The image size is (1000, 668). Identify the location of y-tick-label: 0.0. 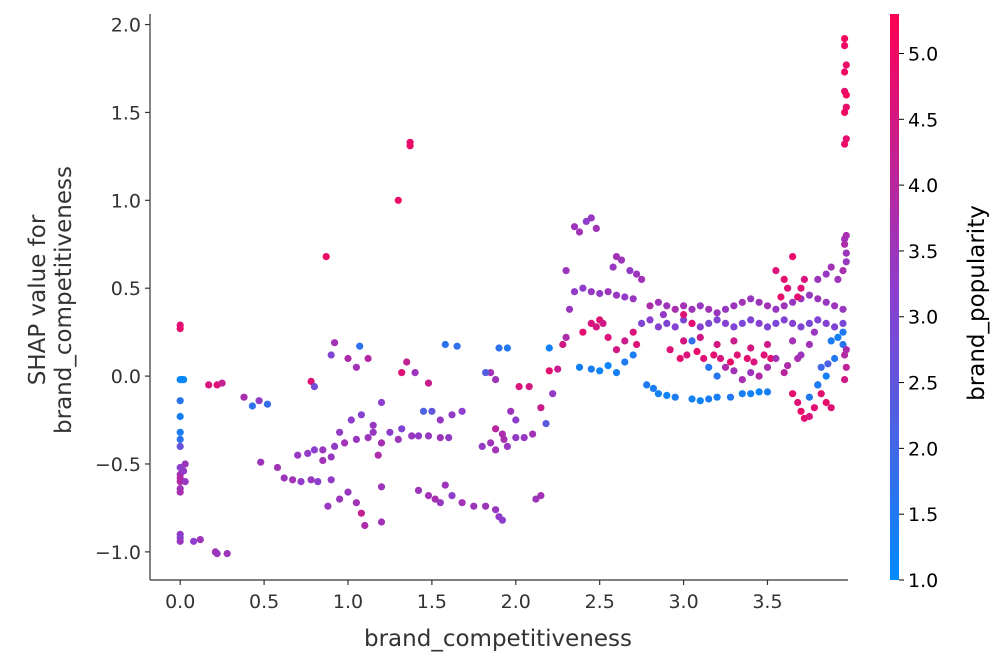
(126, 377).